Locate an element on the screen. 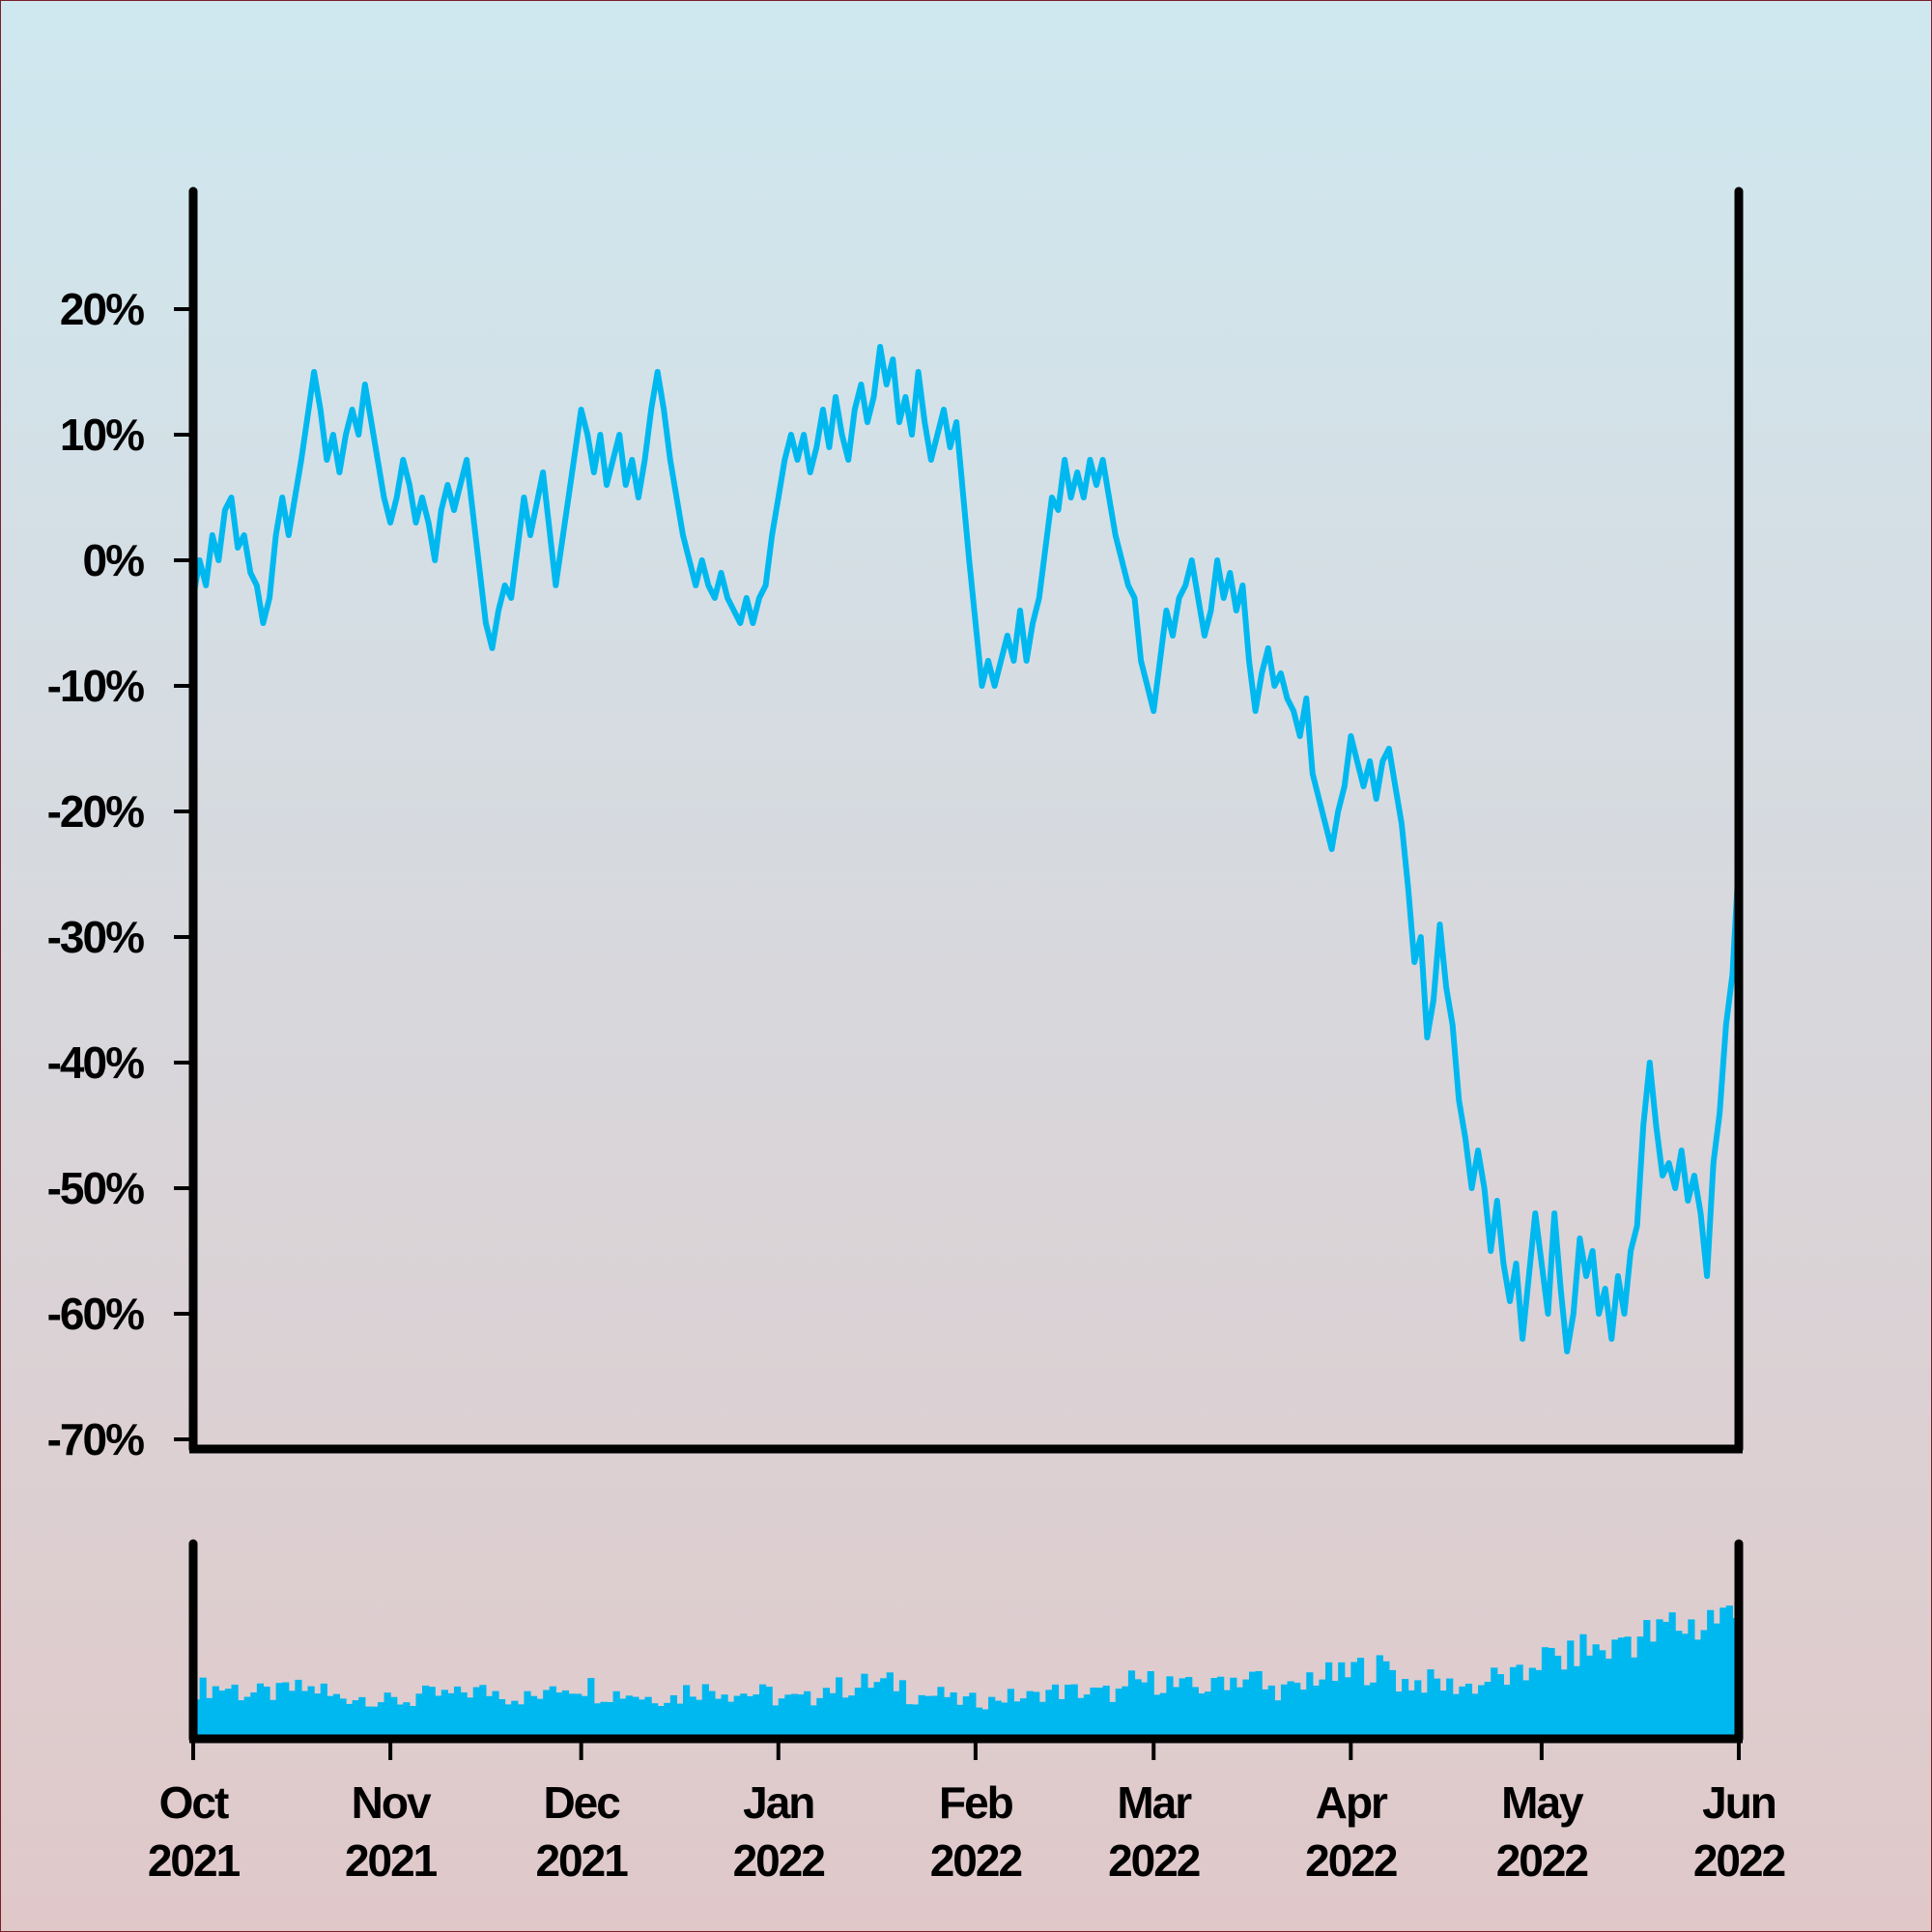  x-tick-label-month: Dec is located at coordinates (581, 1802).